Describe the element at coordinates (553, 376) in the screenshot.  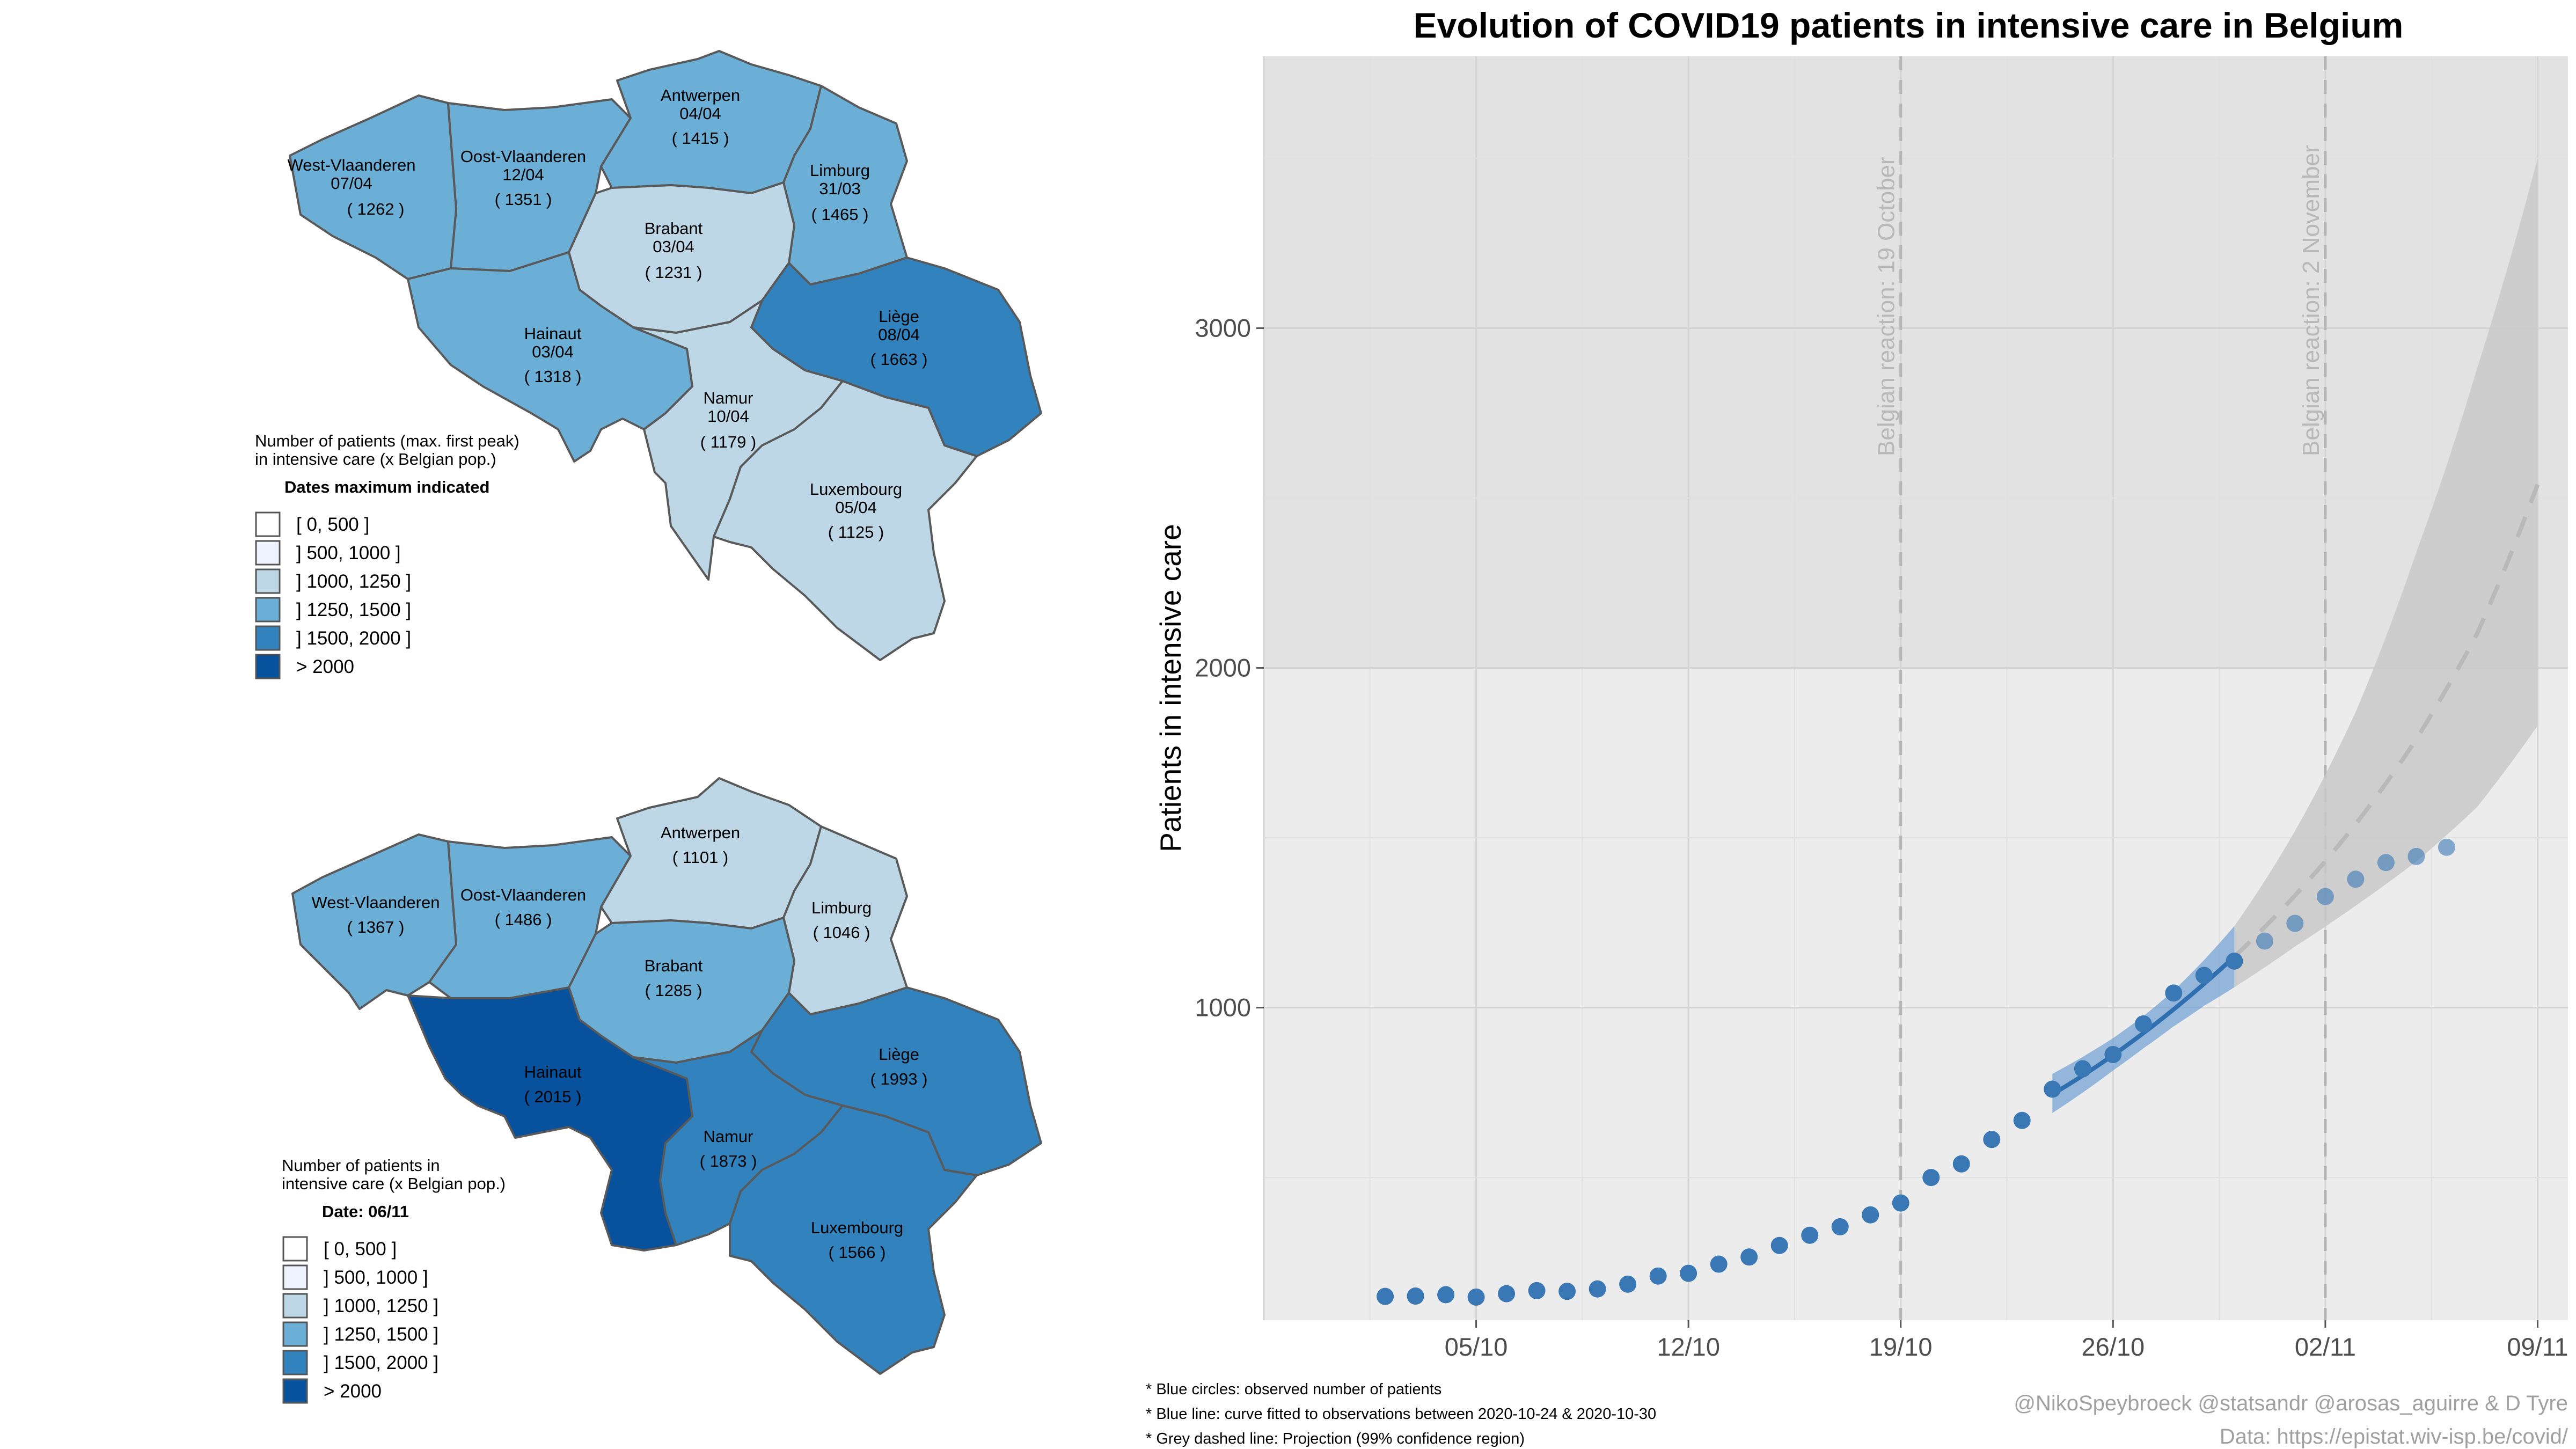
I see `province-value: ( 1318 )` at that location.